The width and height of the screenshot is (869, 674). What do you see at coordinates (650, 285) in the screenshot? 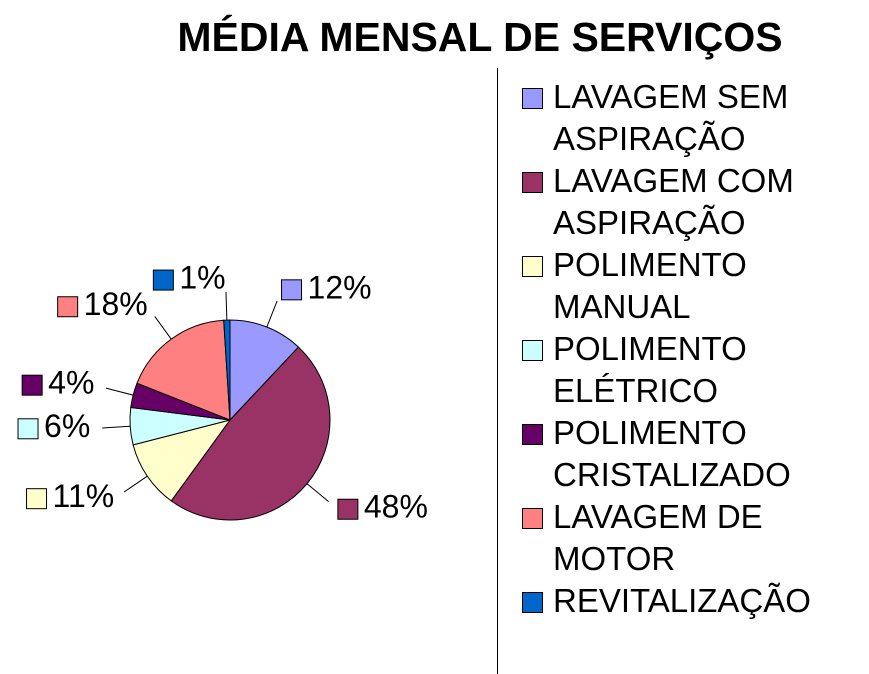
I see `legend-label: POLIMENTO MANUAL` at bounding box center [650, 285].